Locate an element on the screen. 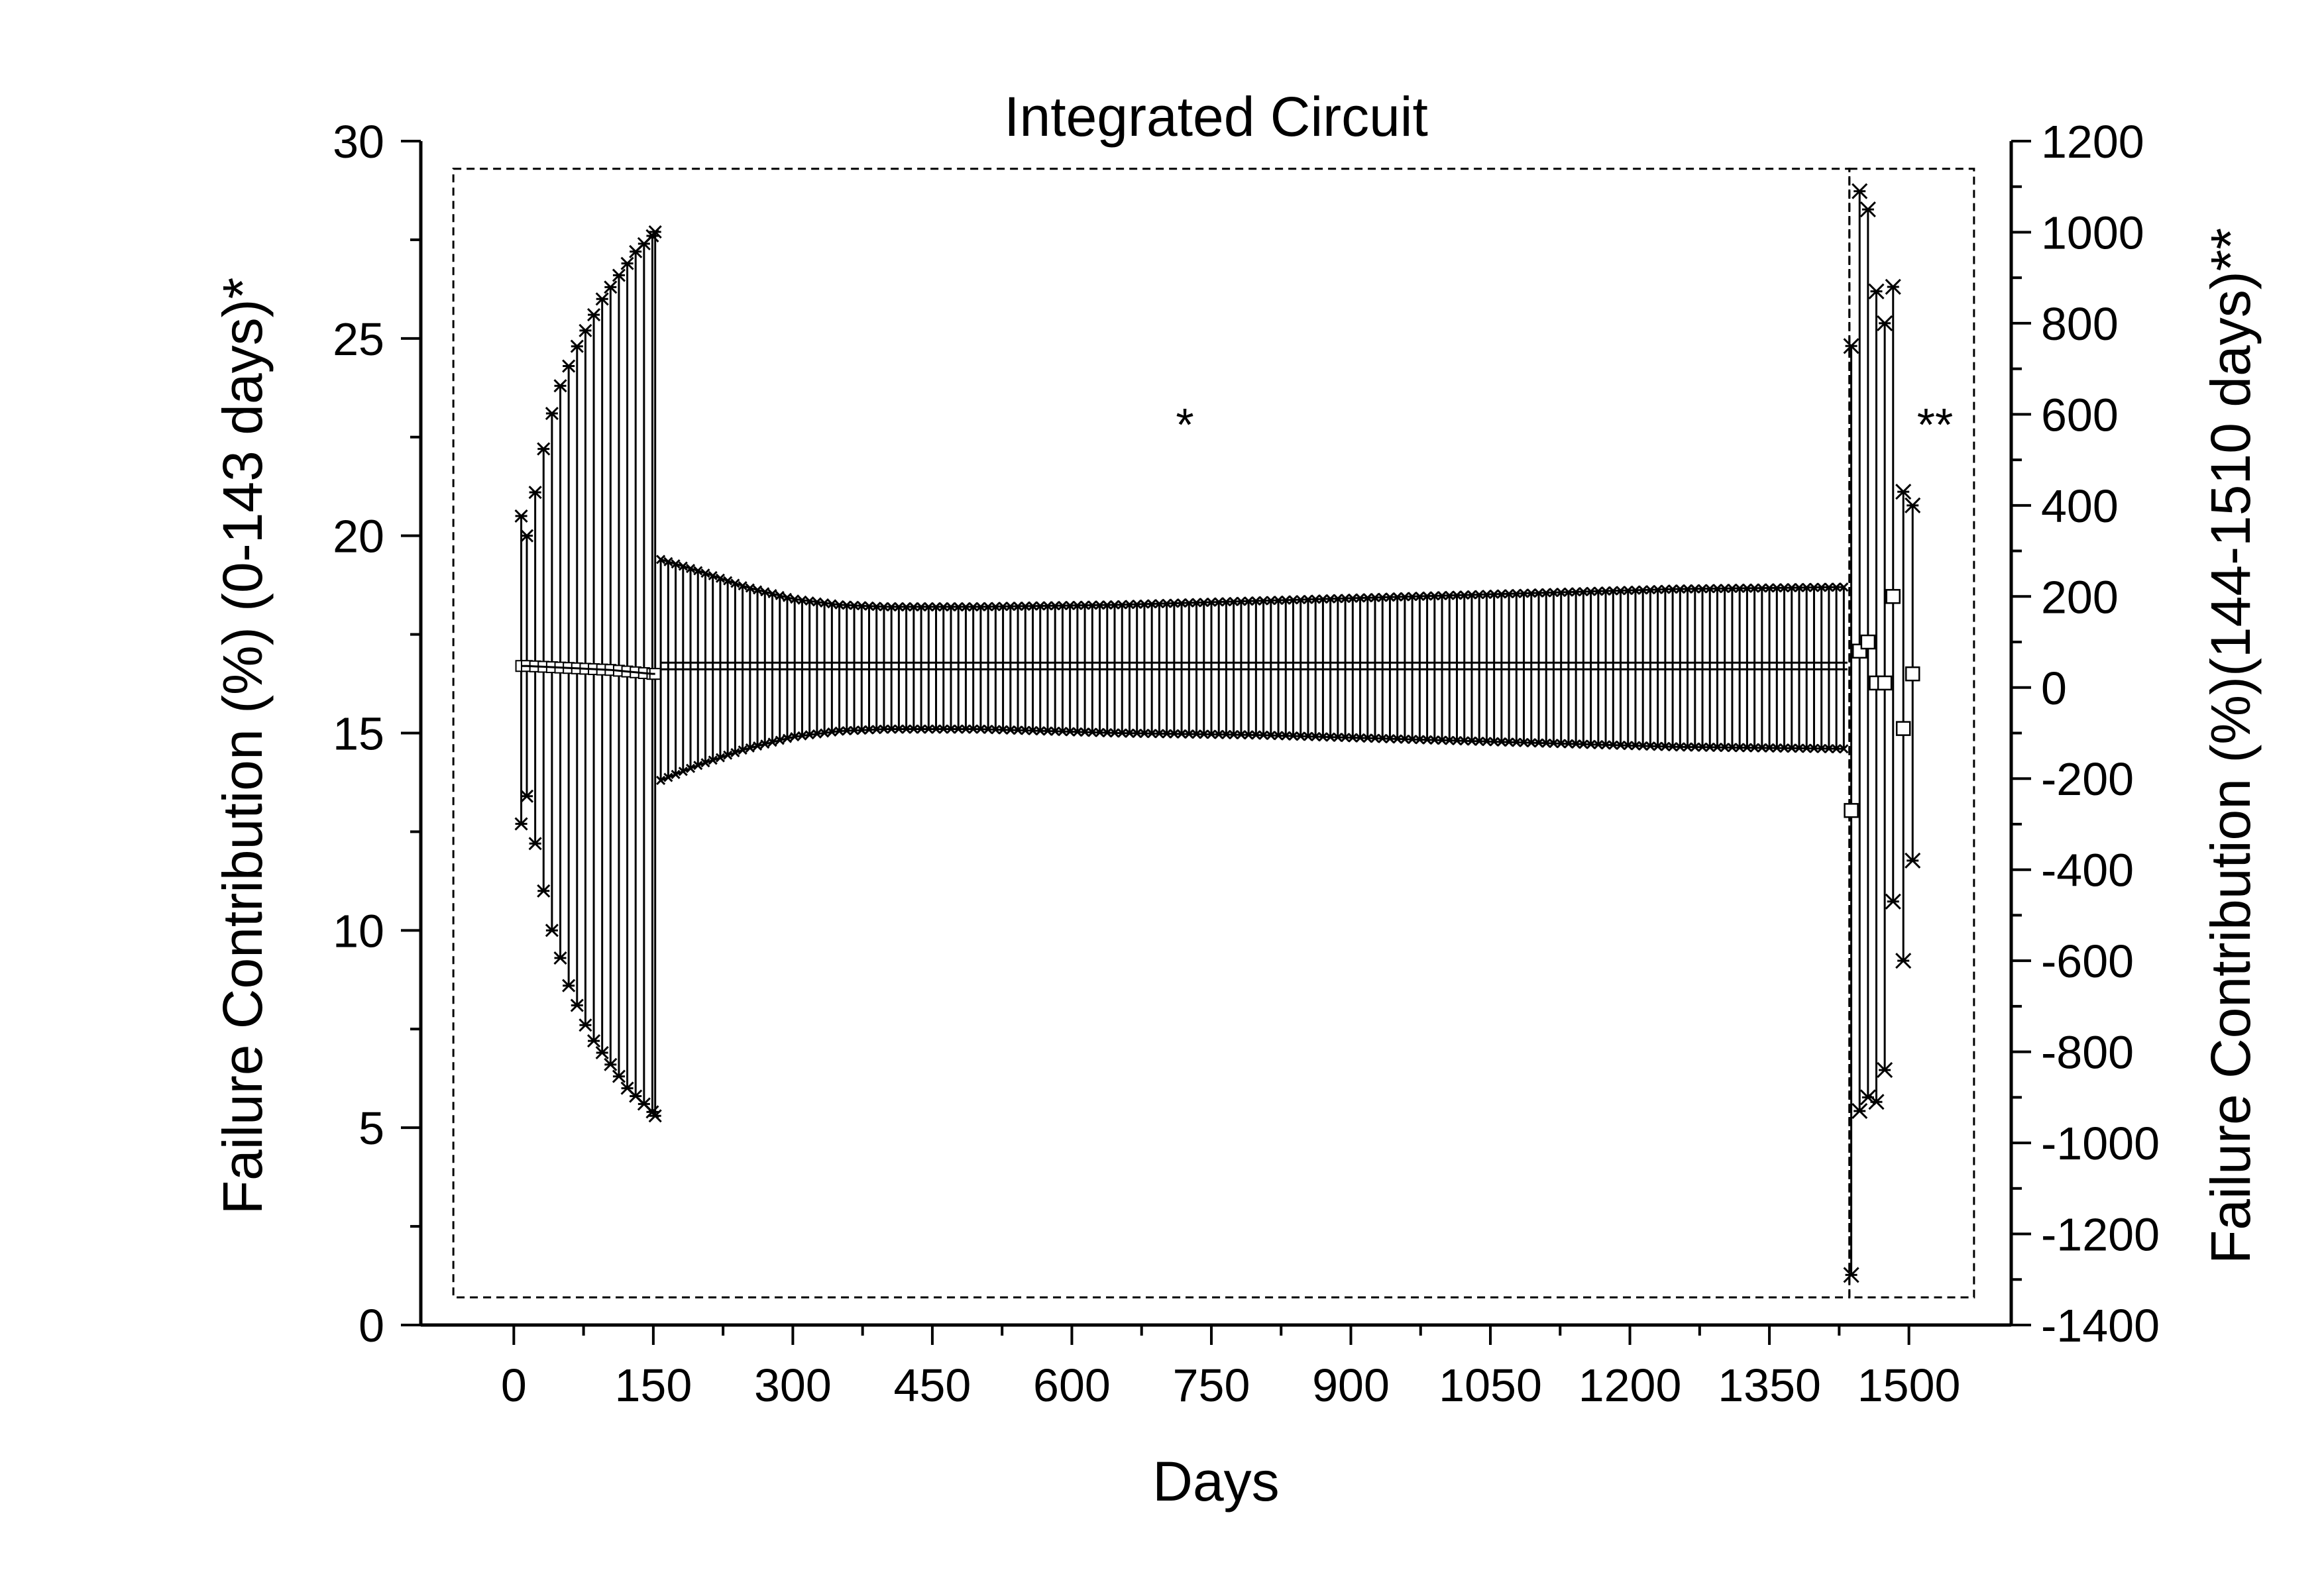 The width and height of the screenshot is (2324, 1594). y-right-tick-label: 600 is located at coordinates (2080, 415).